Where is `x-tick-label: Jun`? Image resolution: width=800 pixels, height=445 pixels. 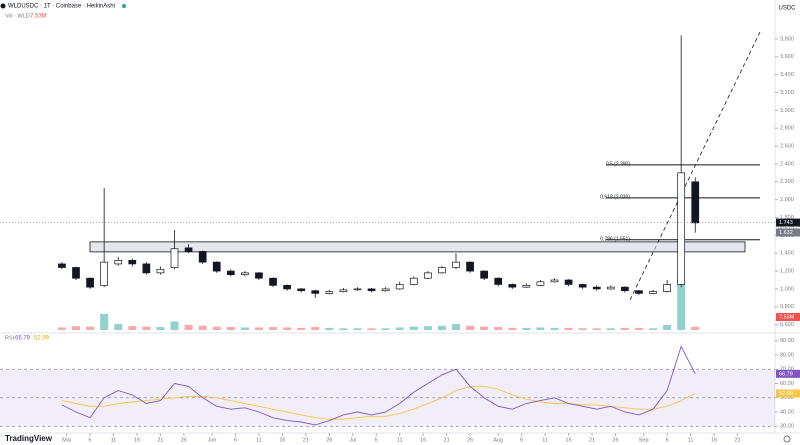 x-tick-label: Jun is located at coordinates (212, 440).